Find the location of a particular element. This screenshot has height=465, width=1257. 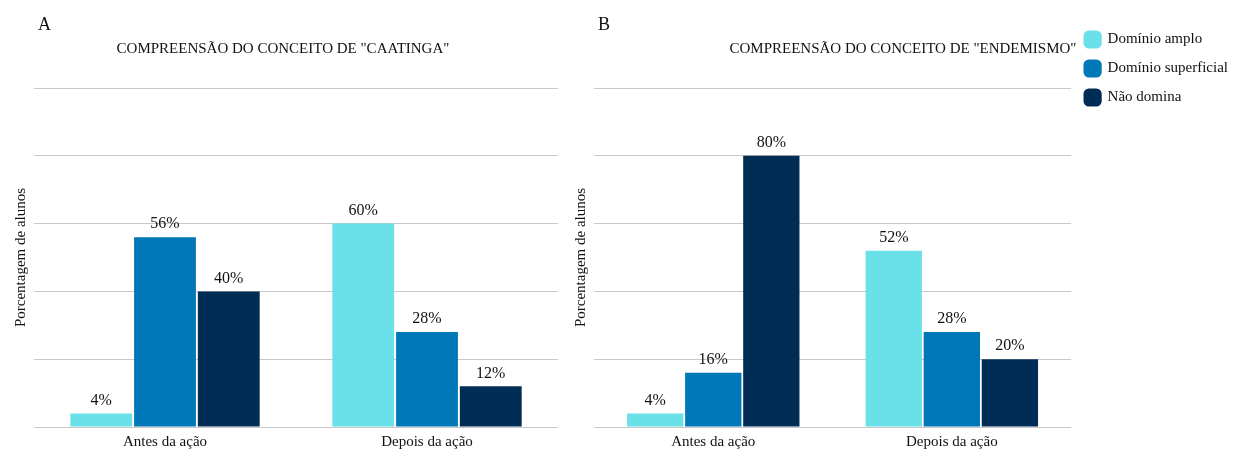

text: A is located at coordinates (44, 23).